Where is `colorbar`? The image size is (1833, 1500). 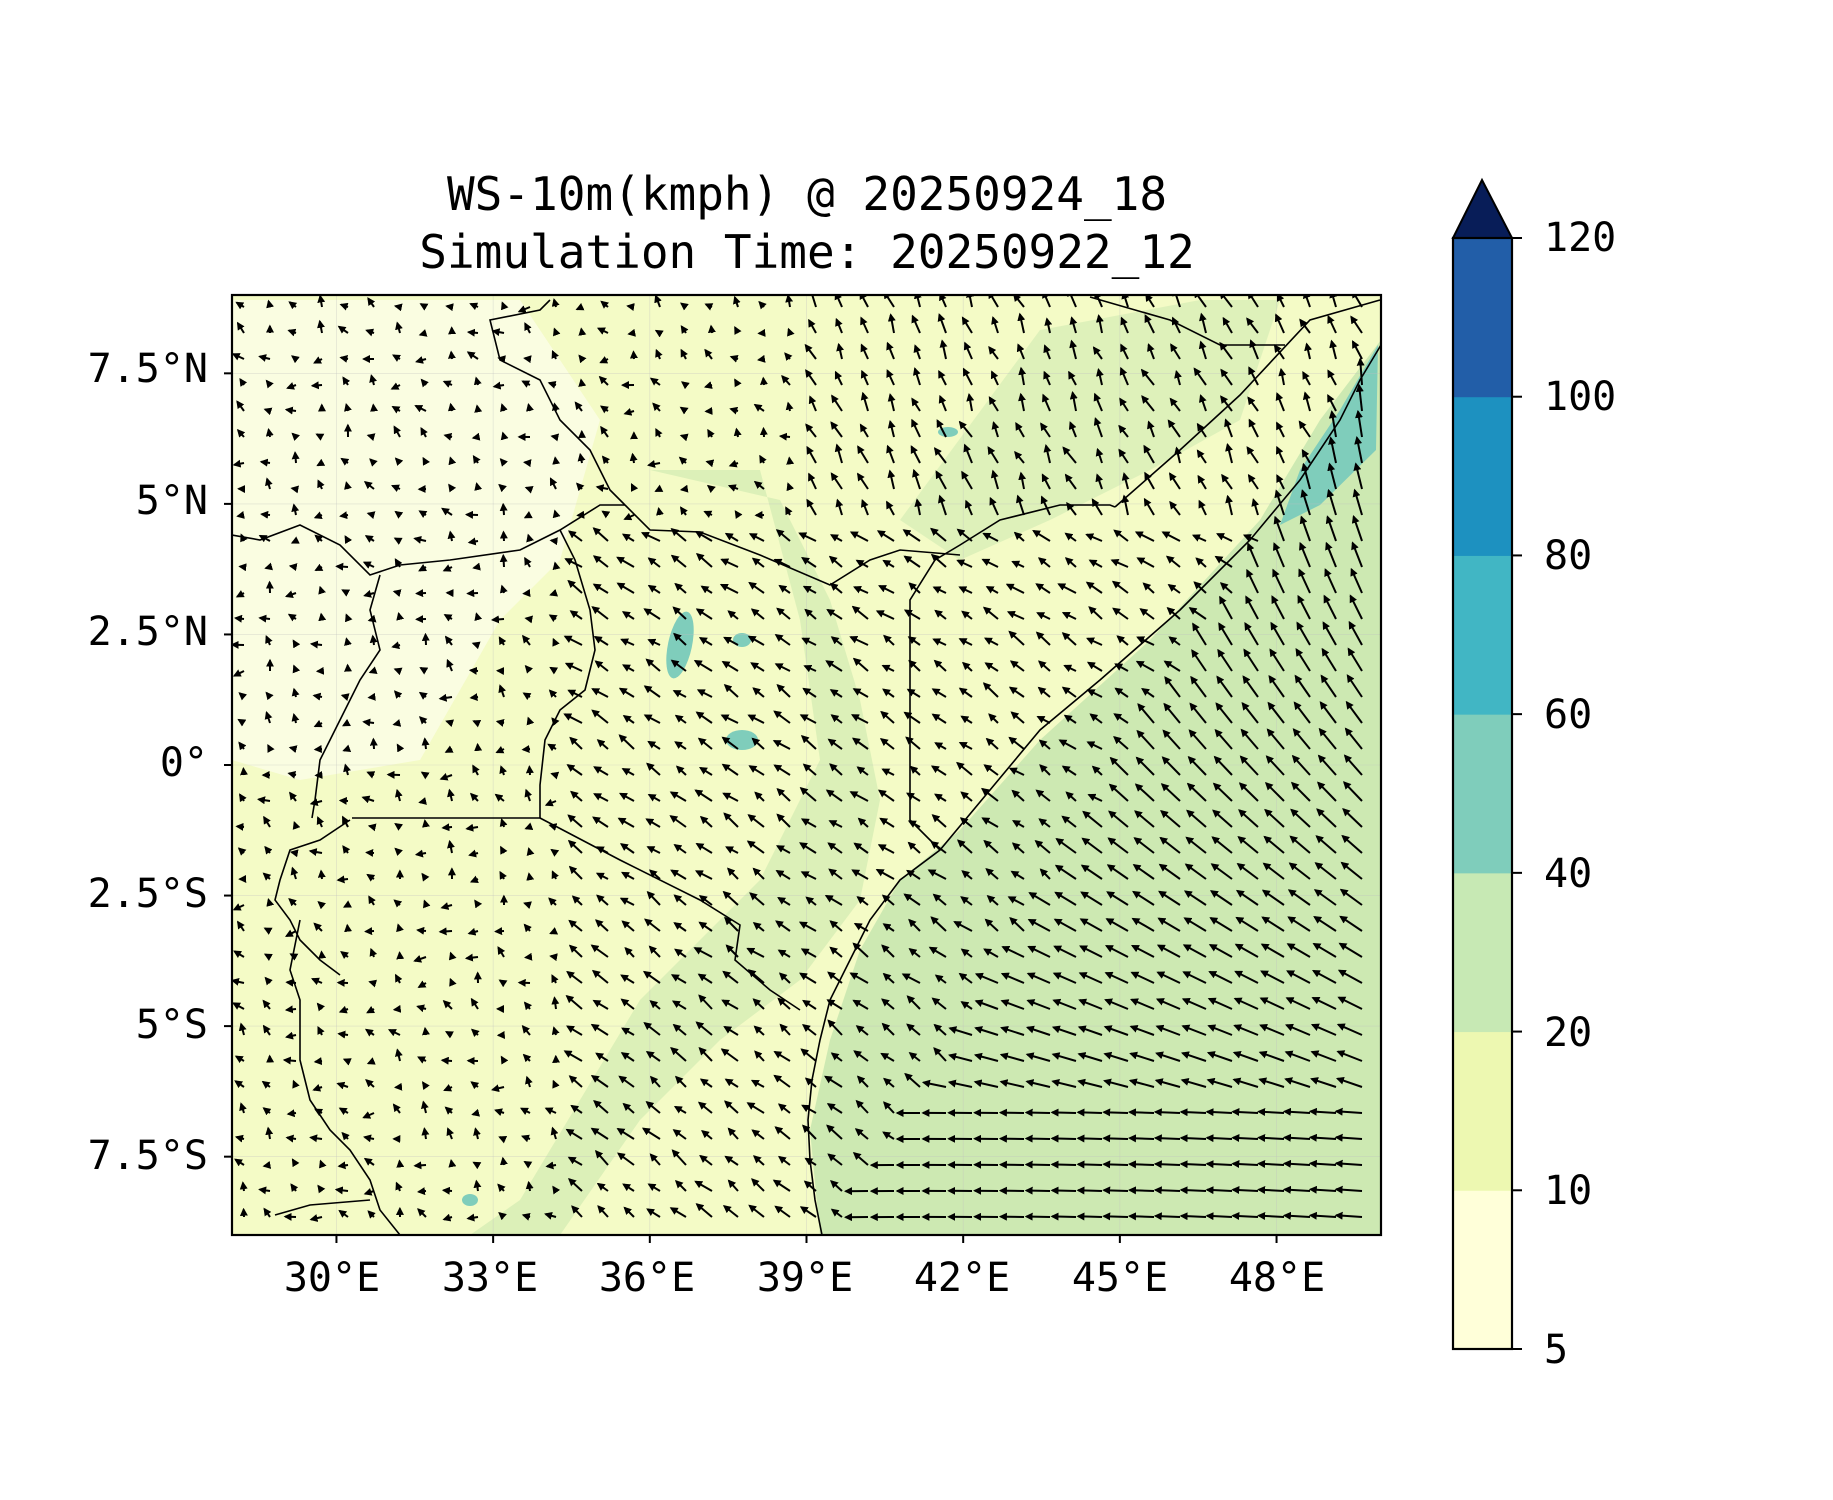
colorbar is located at coordinates (1486, 764).